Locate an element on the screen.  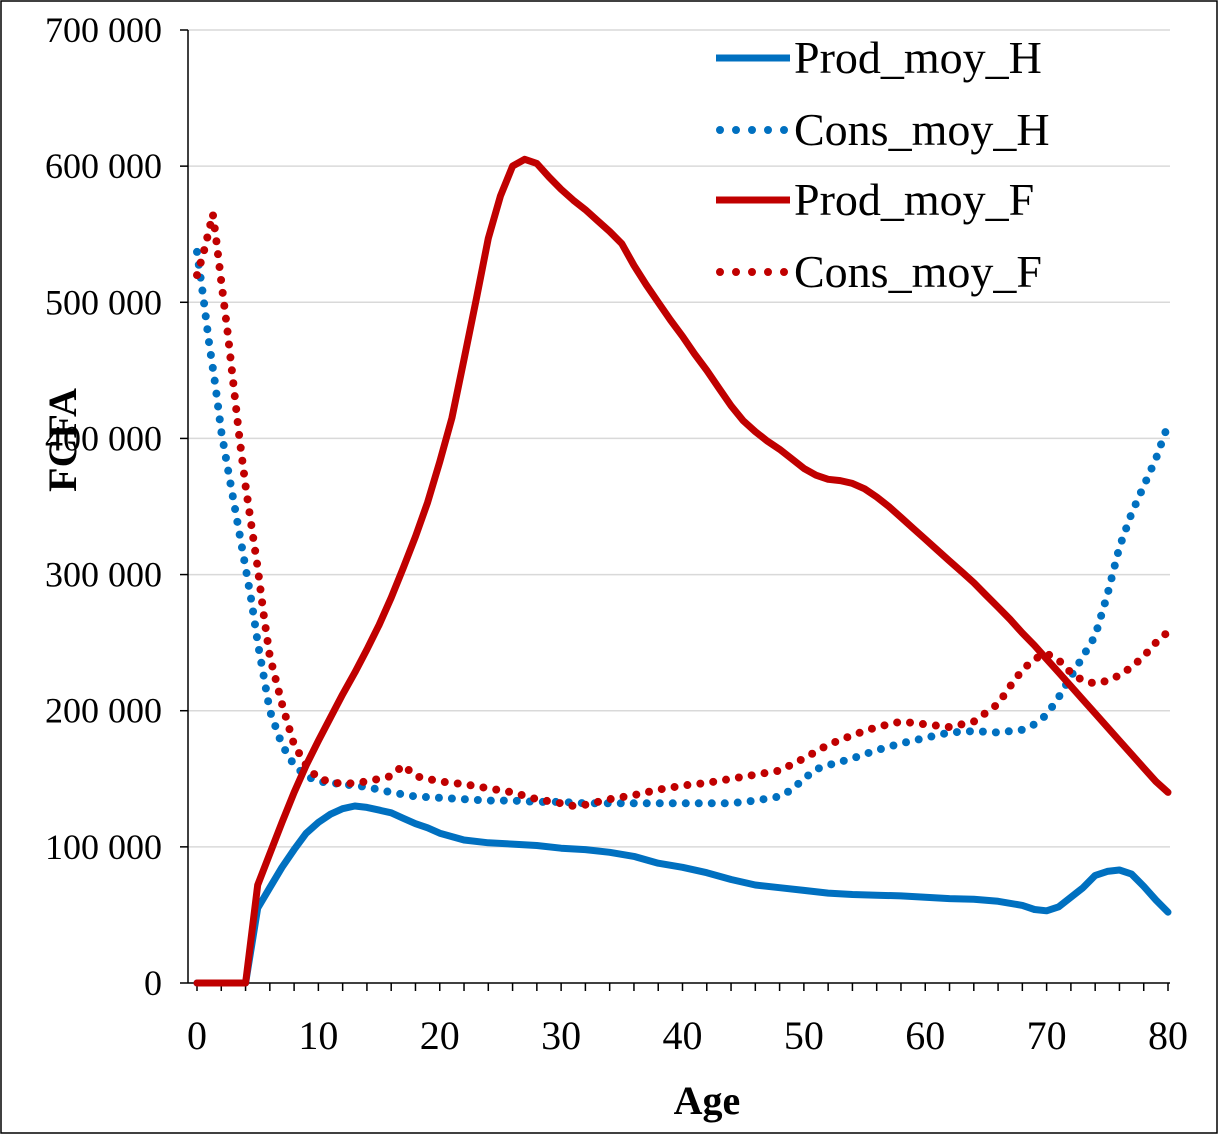
y-tick-label: 100 000 is located at coordinates (103, 847).